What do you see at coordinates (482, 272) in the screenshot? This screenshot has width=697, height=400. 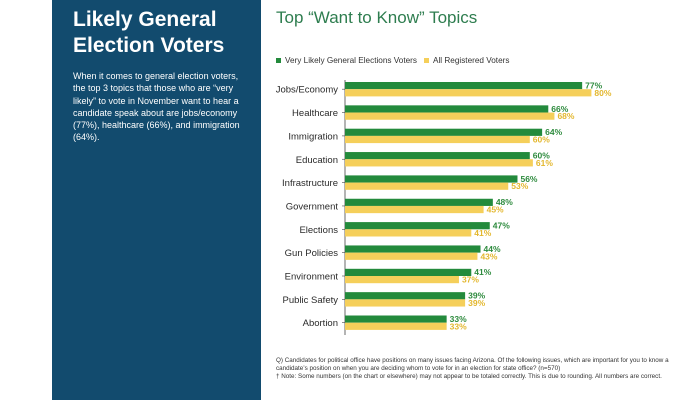 I see `data-label-very-likely: 41%` at bounding box center [482, 272].